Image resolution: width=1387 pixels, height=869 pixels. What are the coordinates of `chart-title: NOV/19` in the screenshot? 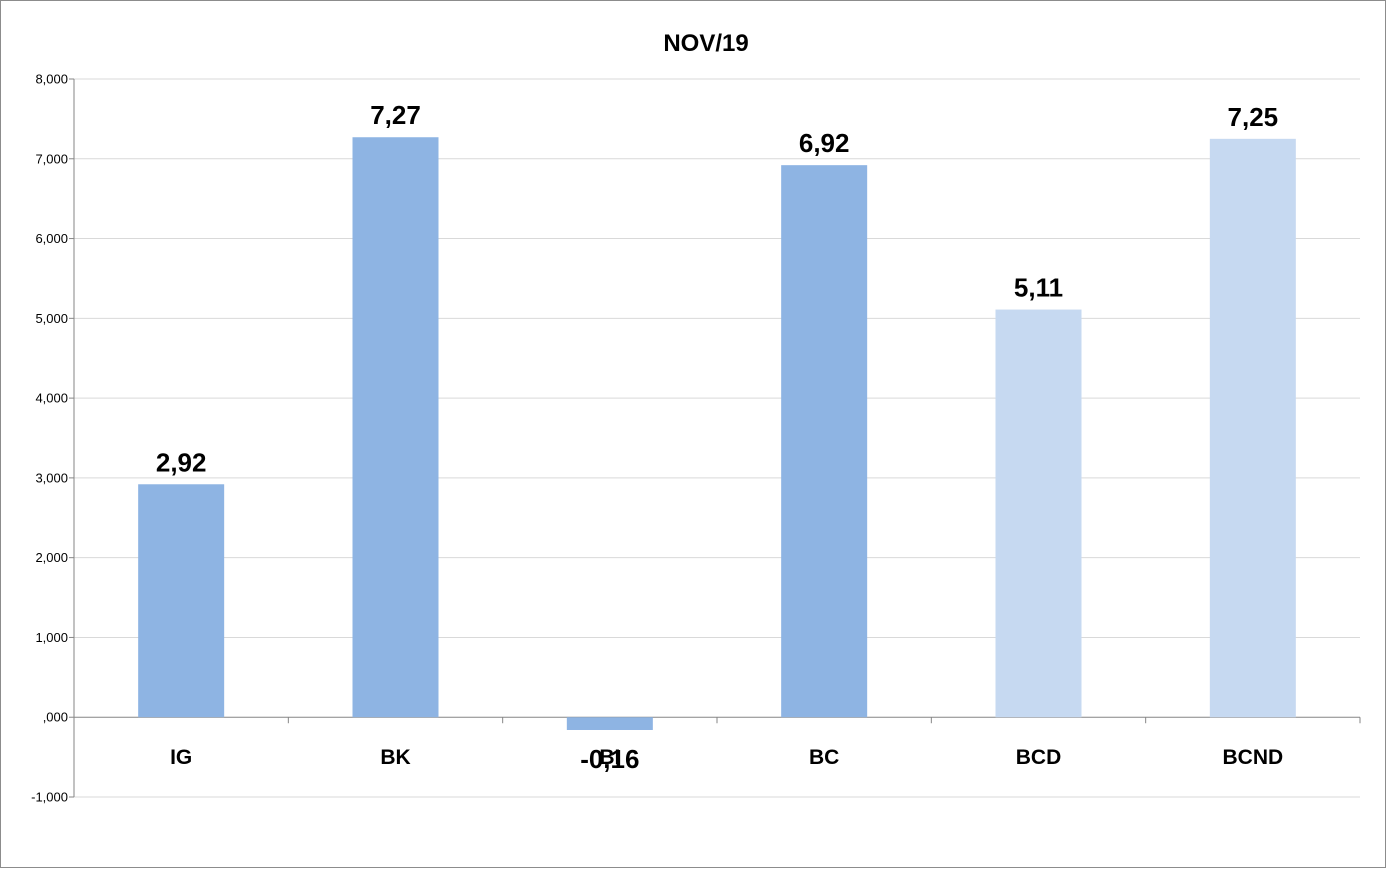 It's located at (705, 43).